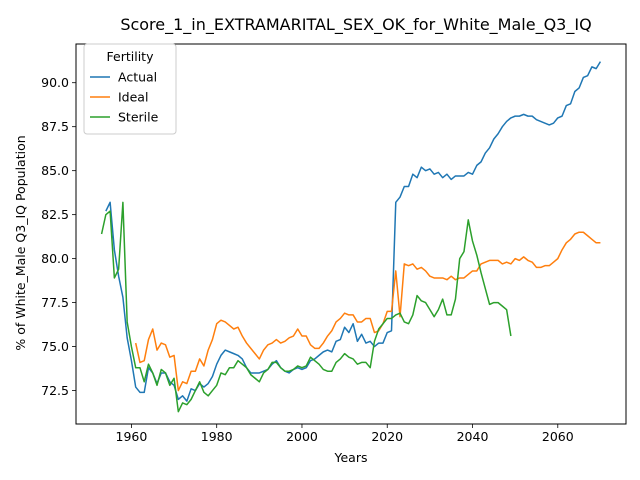 This screenshot has width=640, height=480. I want to click on legend-title: Fertility, so click(131, 56).